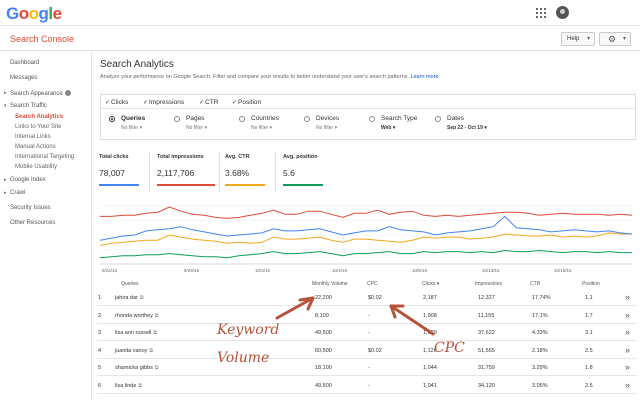 The width and height of the screenshot is (640, 400). What do you see at coordinates (186, 172) in the screenshot?
I see `kpi-total-impressions: Total impressions 2,117,706` at bounding box center [186, 172].